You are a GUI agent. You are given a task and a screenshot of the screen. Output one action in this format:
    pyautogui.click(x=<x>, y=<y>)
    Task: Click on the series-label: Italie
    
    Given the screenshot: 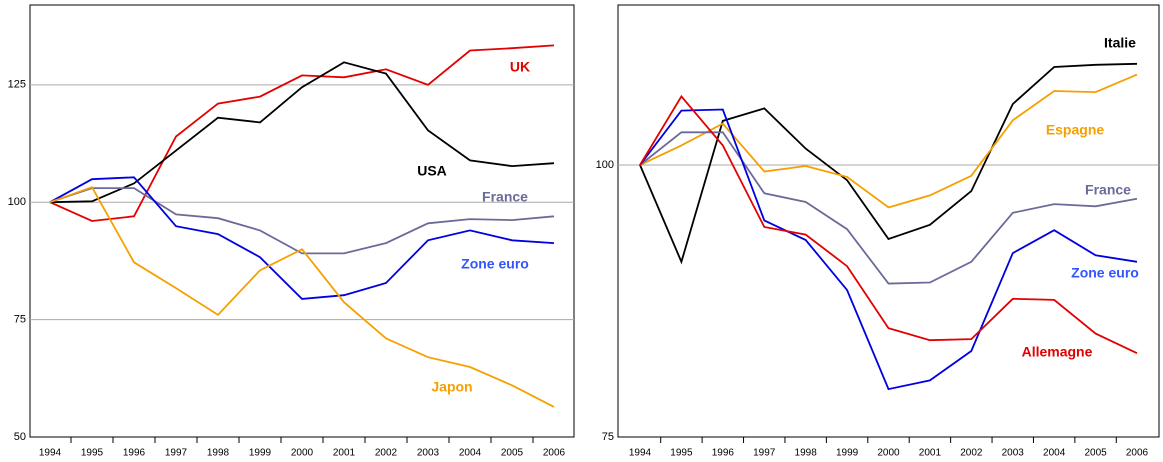 What is the action you would take?
    pyautogui.click(x=1120, y=43)
    